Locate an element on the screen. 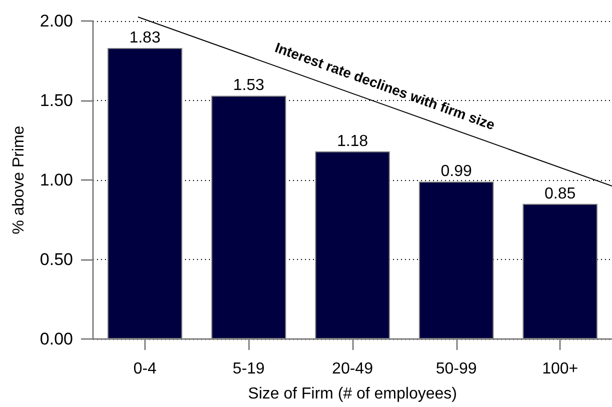 The height and width of the screenshot is (407, 612). y-tick-label: 2.00 is located at coordinates (56, 21).